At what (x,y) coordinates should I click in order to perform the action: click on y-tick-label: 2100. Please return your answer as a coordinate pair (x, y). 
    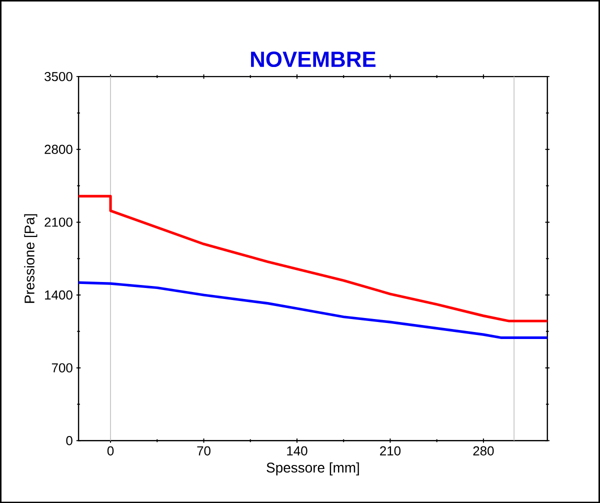
    Looking at the image, I should click on (58, 222).